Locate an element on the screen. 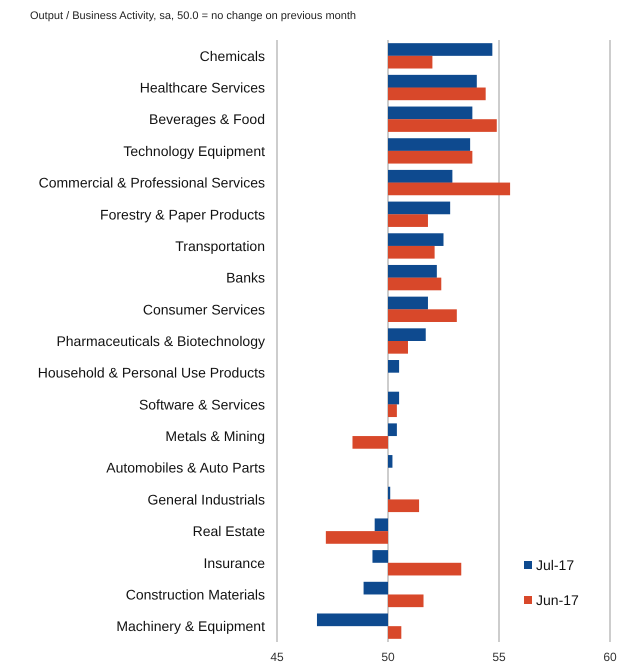 The height and width of the screenshot is (666, 622). y-tick-label: Household & Personal Use Products is located at coordinates (151, 372).